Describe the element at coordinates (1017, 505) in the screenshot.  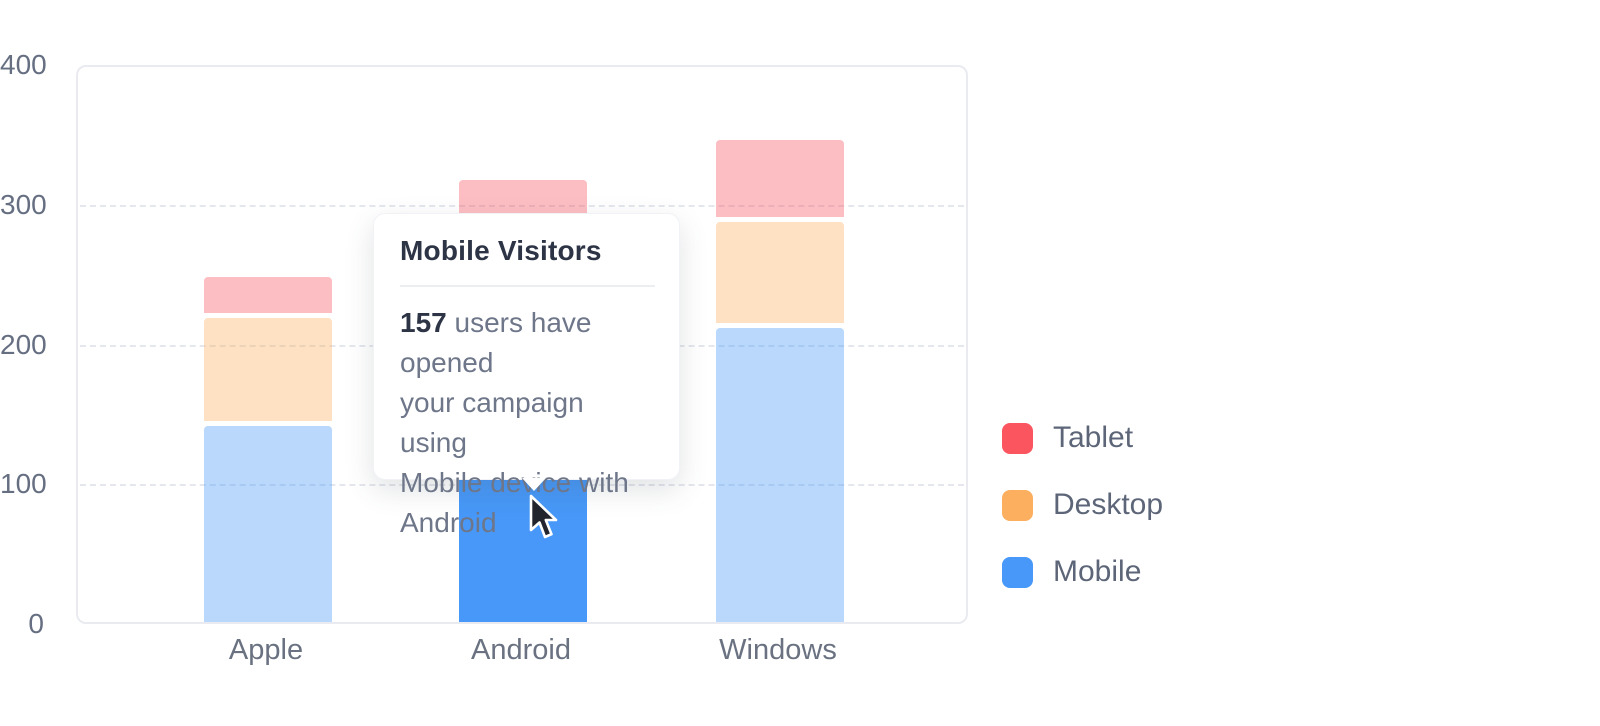
I see `desktop-swatch-icon` at that location.